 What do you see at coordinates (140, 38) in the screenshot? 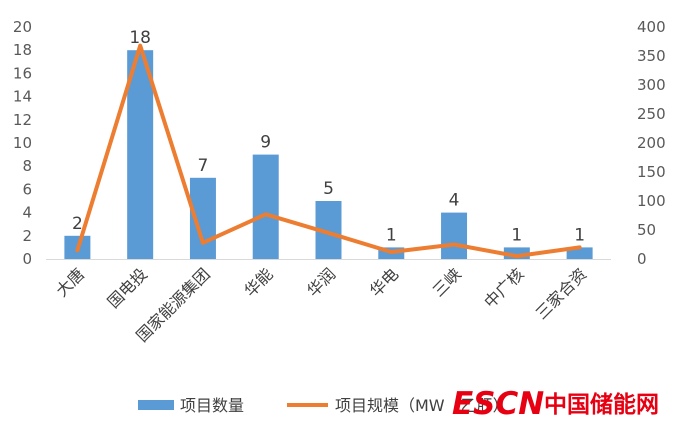
I see `bar-data-label: 18` at bounding box center [140, 38].